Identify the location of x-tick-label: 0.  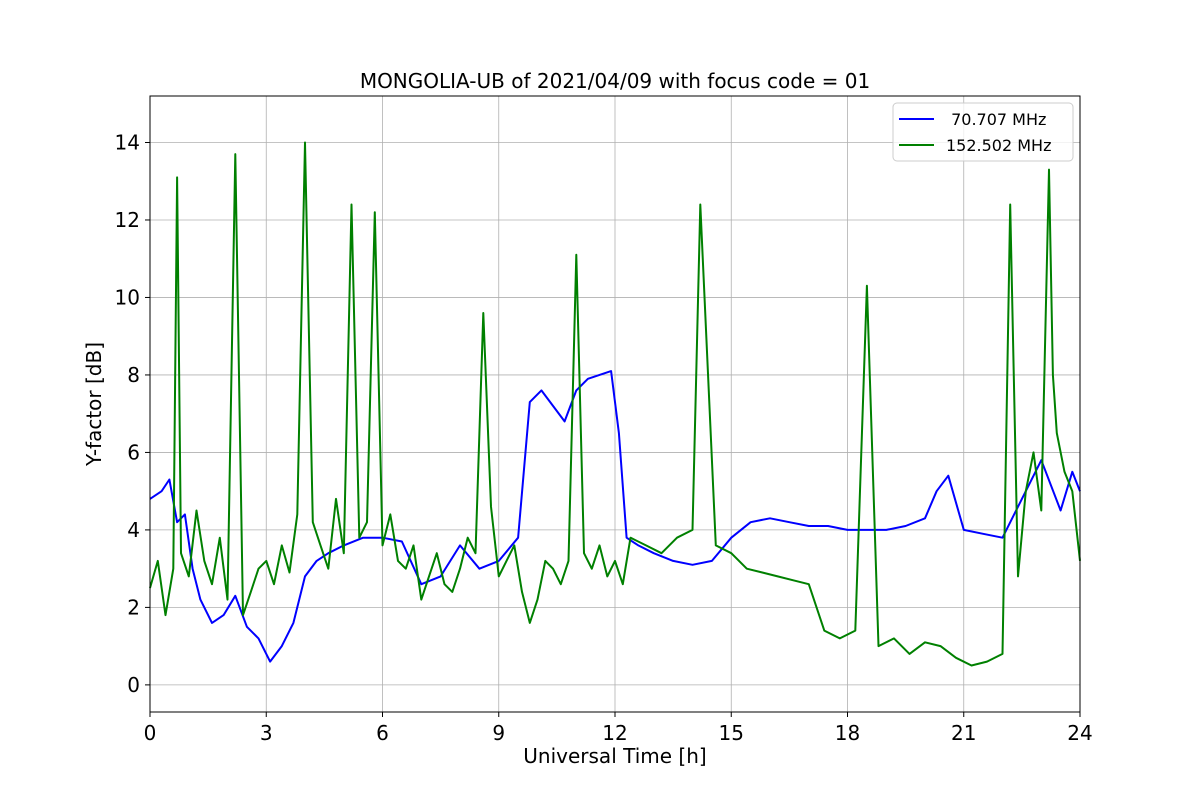
(150, 733).